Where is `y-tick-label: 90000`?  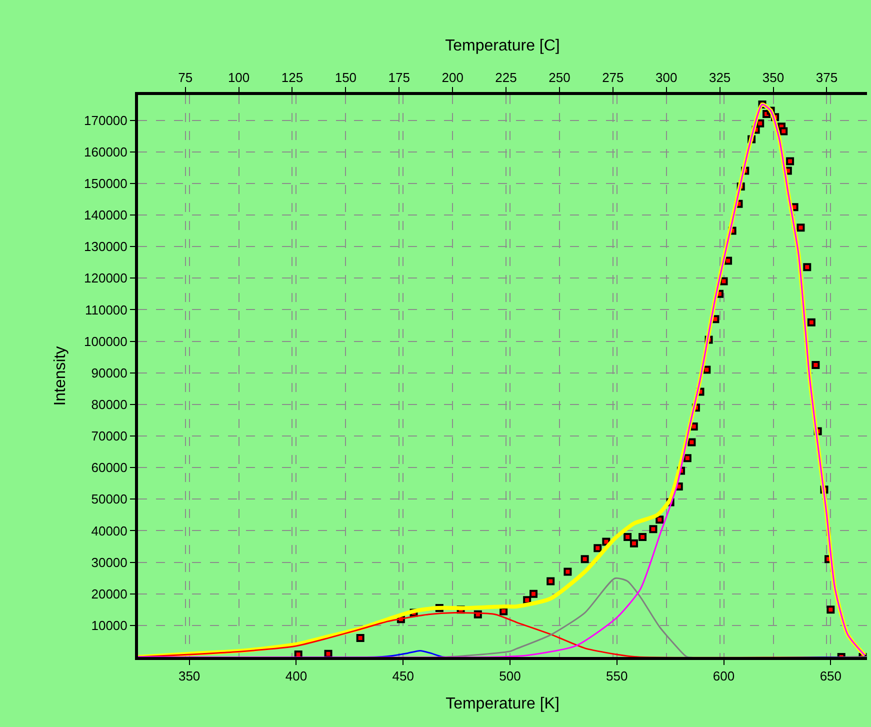 y-tick-label: 90000 is located at coordinates (109, 372).